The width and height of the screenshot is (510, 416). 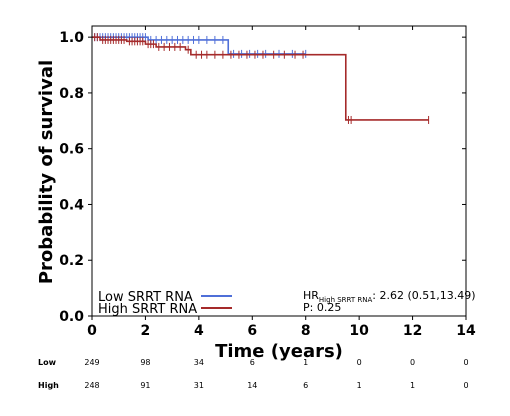 I want to click on y-tick-label: 1.0, so click(x=71, y=38).